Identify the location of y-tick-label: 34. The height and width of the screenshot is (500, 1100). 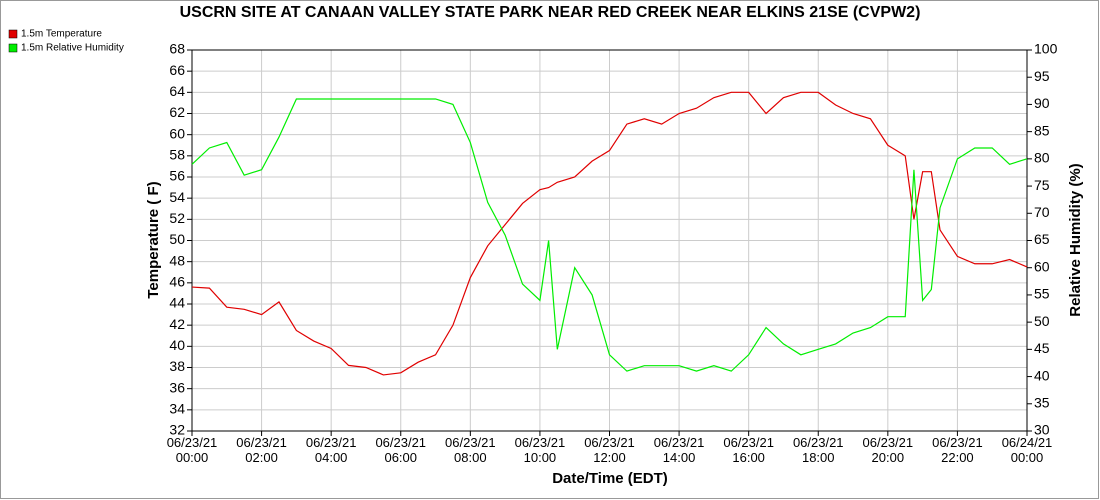
(177, 409).